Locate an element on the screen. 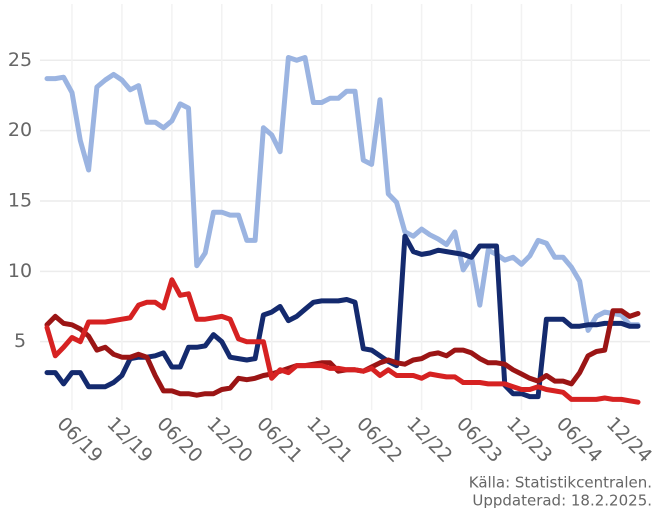 The image size is (659, 508). y-tick-label: 25 is located at coordinates (20, 60).